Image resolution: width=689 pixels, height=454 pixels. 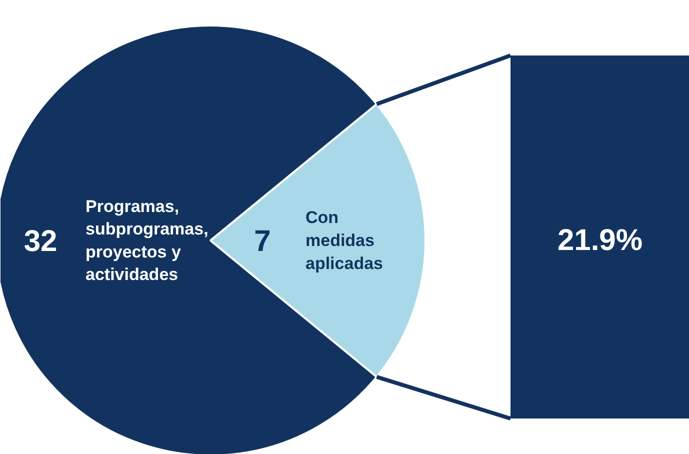 What do you see at coordinates (600, 240) in the screenshot?
I see `text: 21.9%` at bounding box center [600, 240].